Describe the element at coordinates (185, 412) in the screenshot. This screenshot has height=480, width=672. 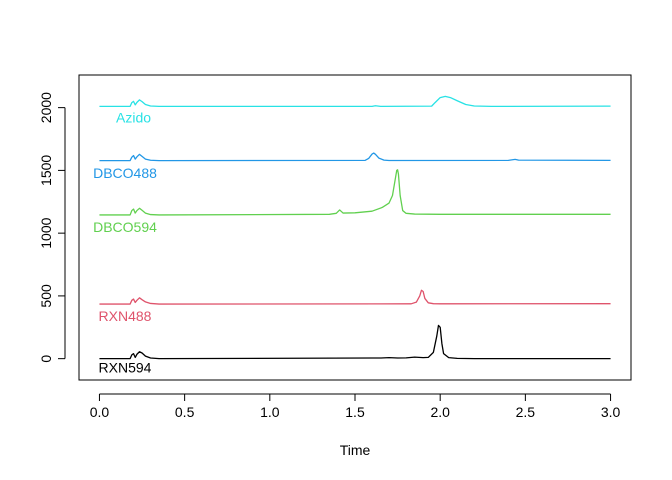
I see `x-tick-label: 0.5` at that location.